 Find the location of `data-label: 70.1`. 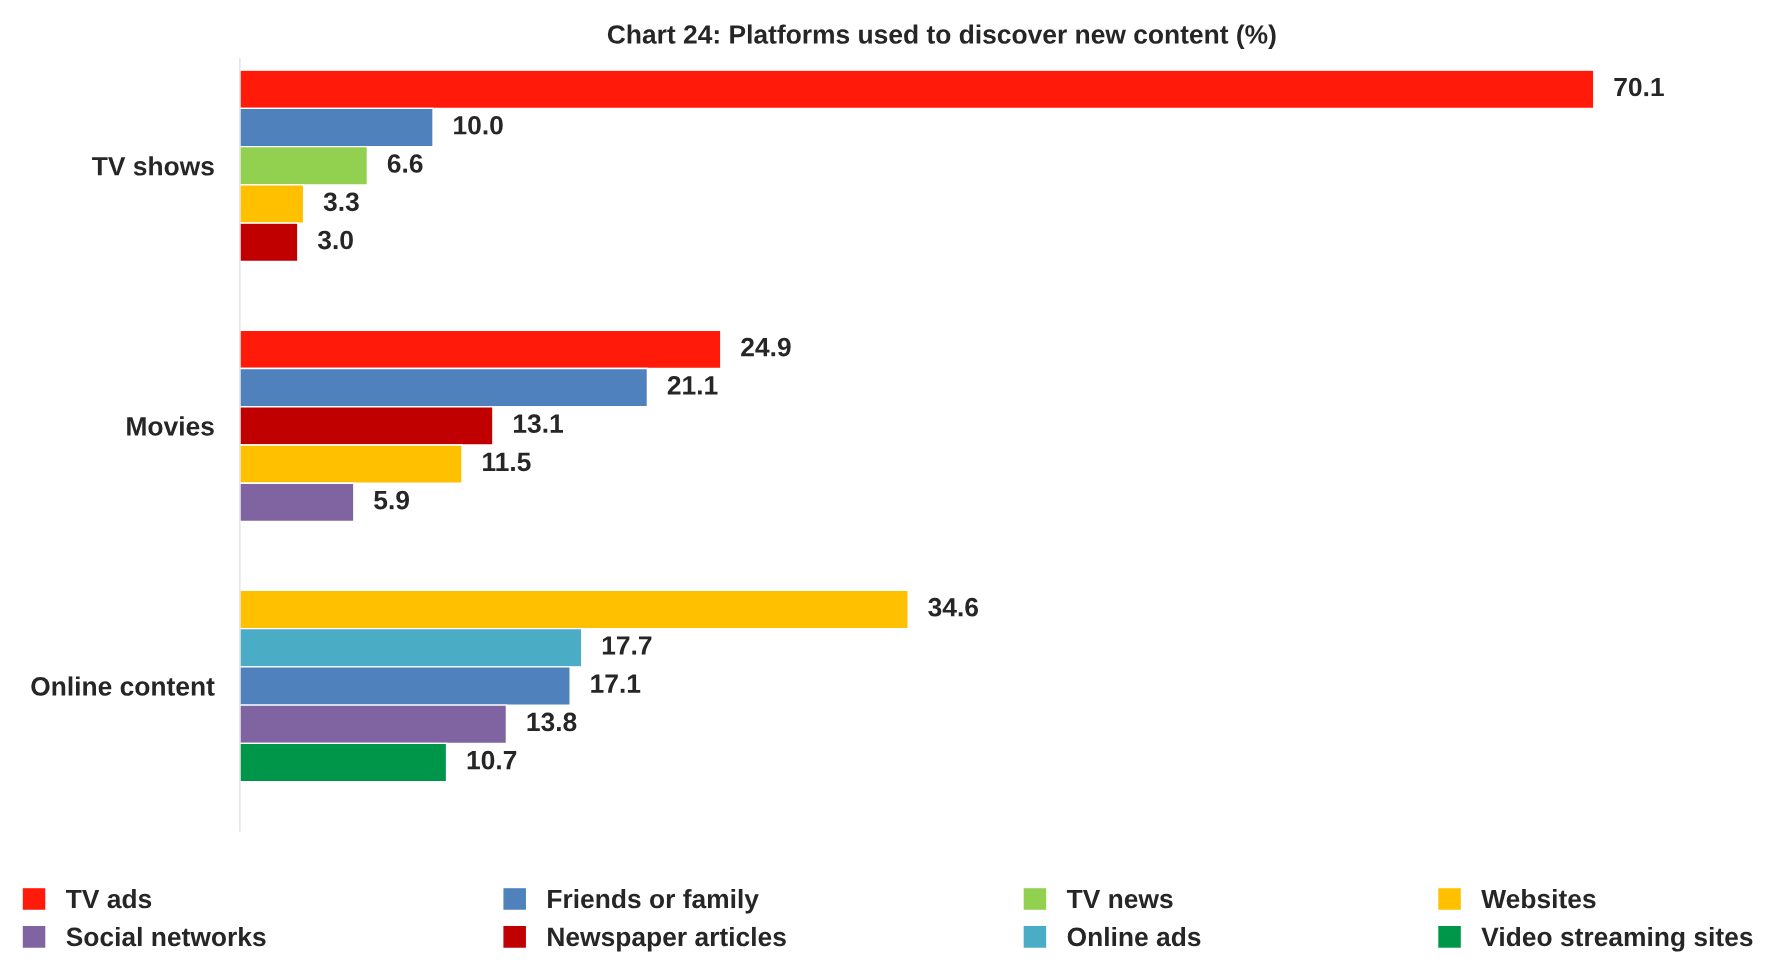

data-label: 70.1 is located at coordinates (1639, 87).